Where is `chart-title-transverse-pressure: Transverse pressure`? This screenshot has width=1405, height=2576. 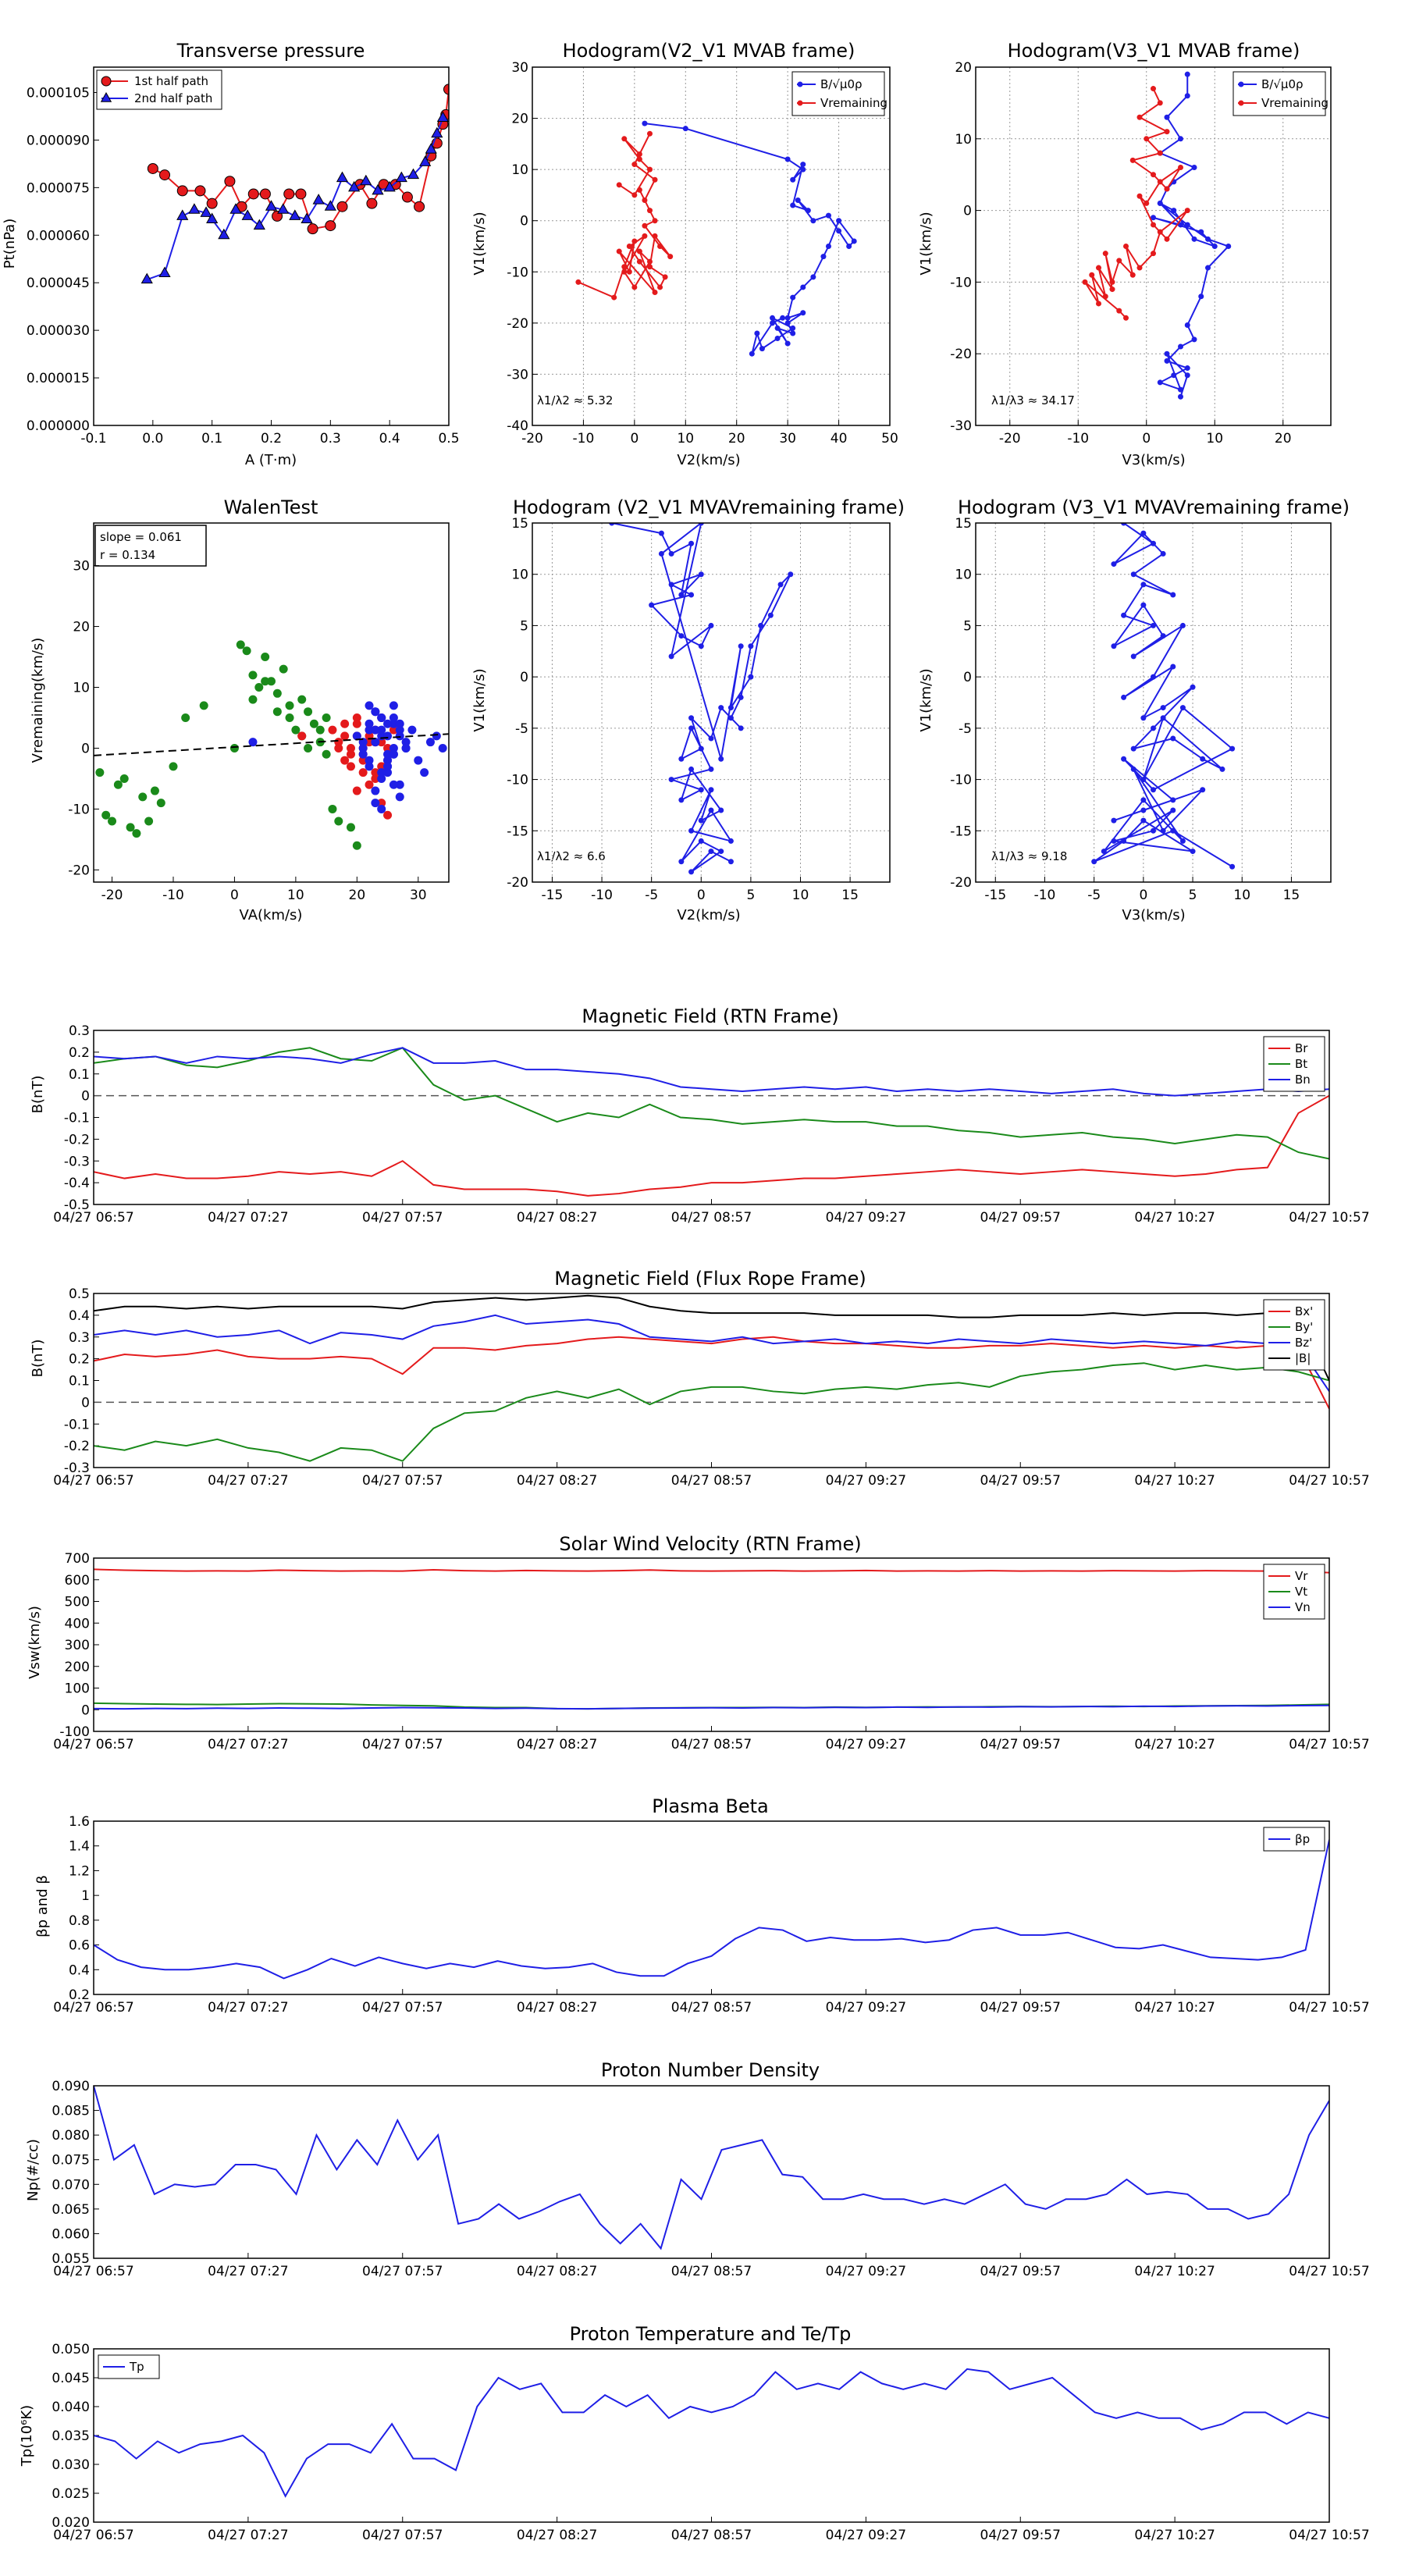 chart-title-transverse-pressure: Transverse pressure is located at coordinates (270, 51).